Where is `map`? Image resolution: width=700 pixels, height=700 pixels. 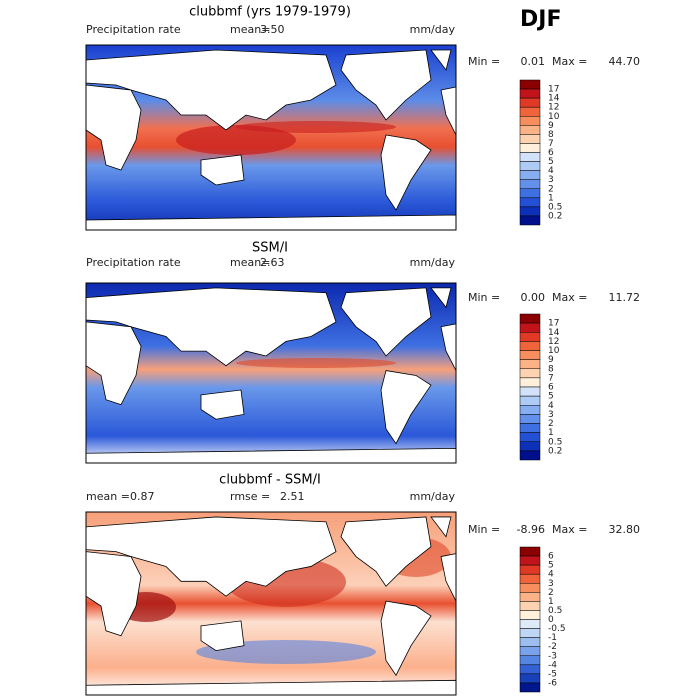
map is located at coordinates (271, 603).